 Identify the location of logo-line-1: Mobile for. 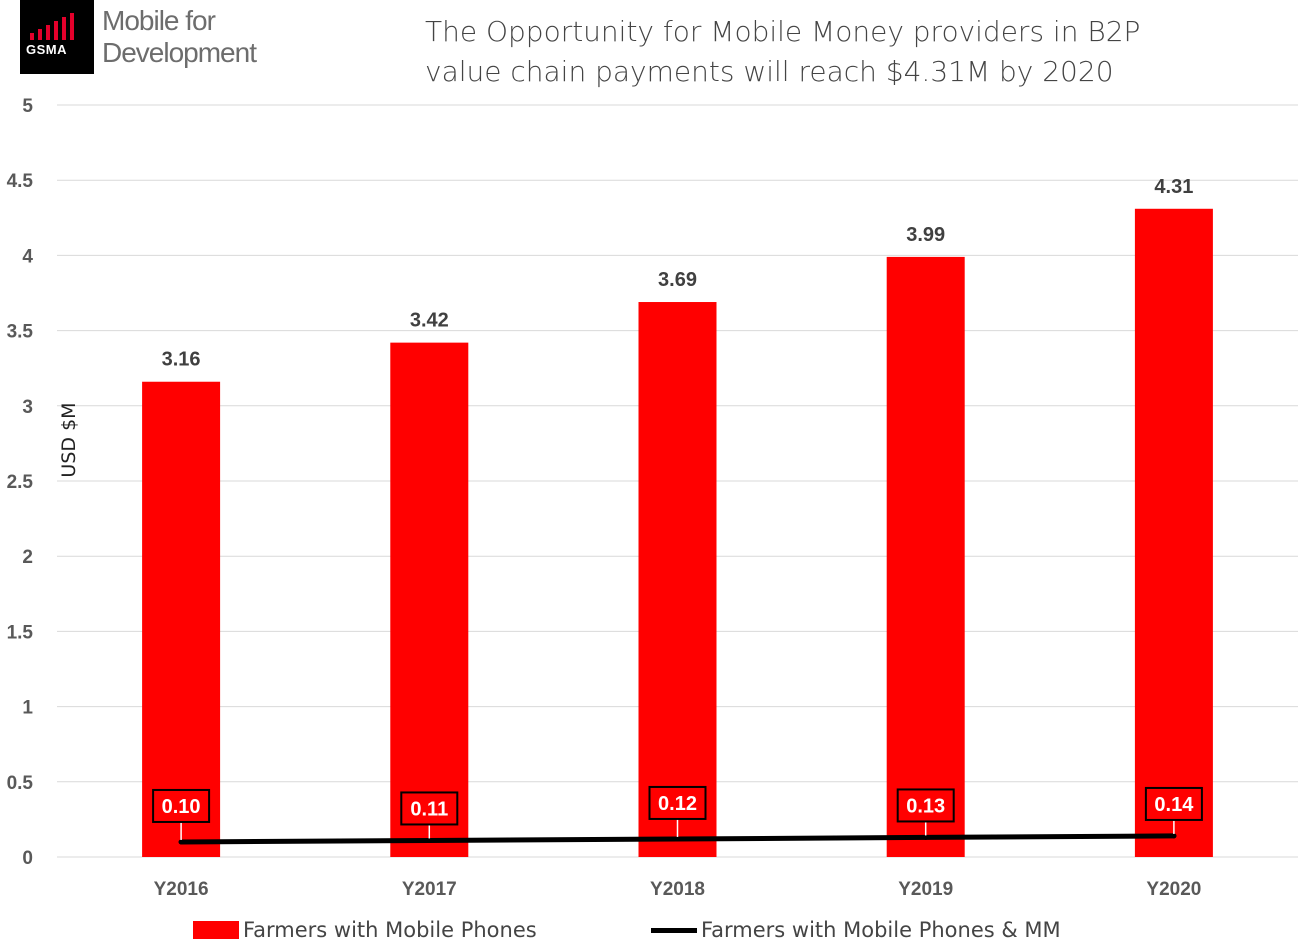
(159, 20).